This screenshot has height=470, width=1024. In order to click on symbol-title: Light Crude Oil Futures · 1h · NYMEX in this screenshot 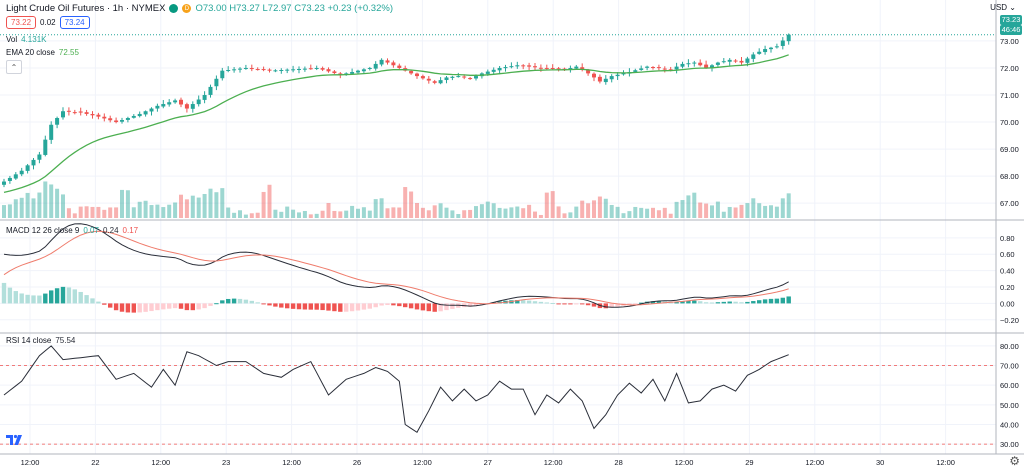, I will do `click(86, 8)`.